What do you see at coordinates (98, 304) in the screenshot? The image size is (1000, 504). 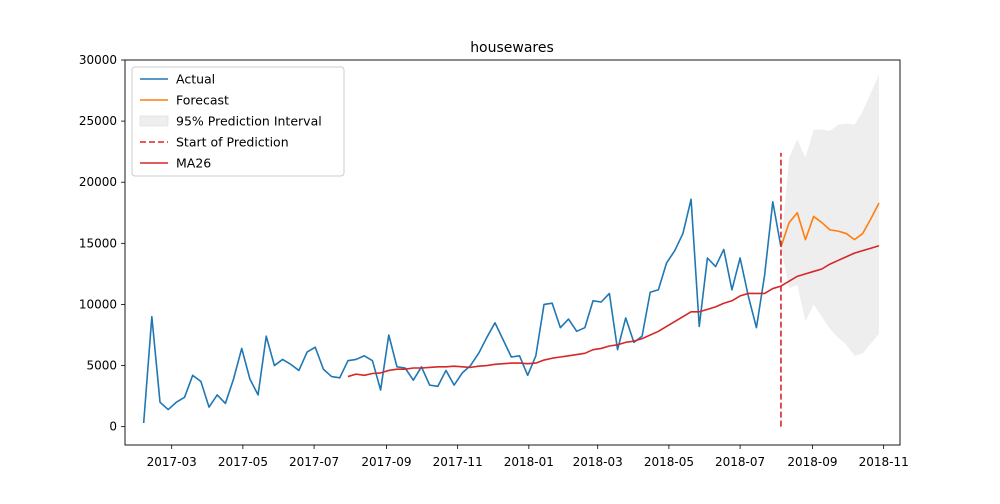 I see `y-tick-label: 10000` at bounding box center [98, 304].